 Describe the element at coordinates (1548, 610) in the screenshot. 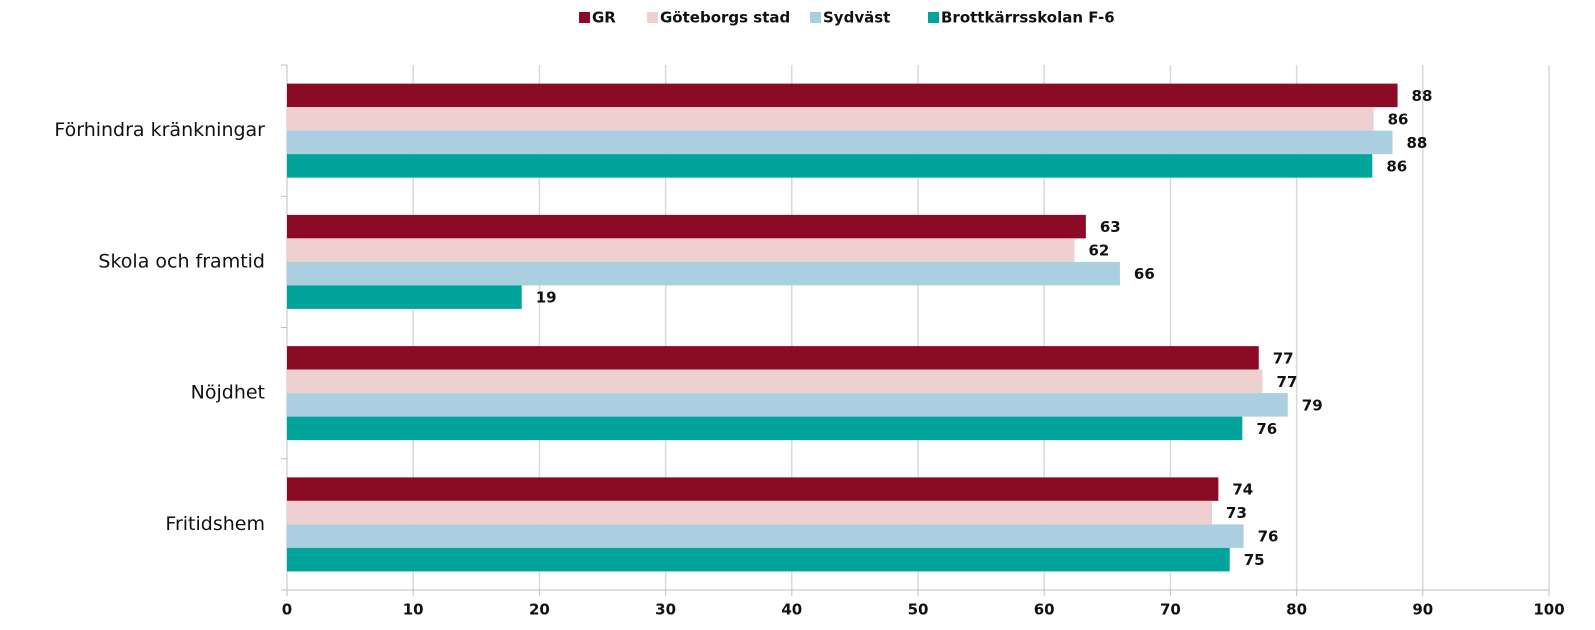

I see `x-tick-label: 100` at that location.